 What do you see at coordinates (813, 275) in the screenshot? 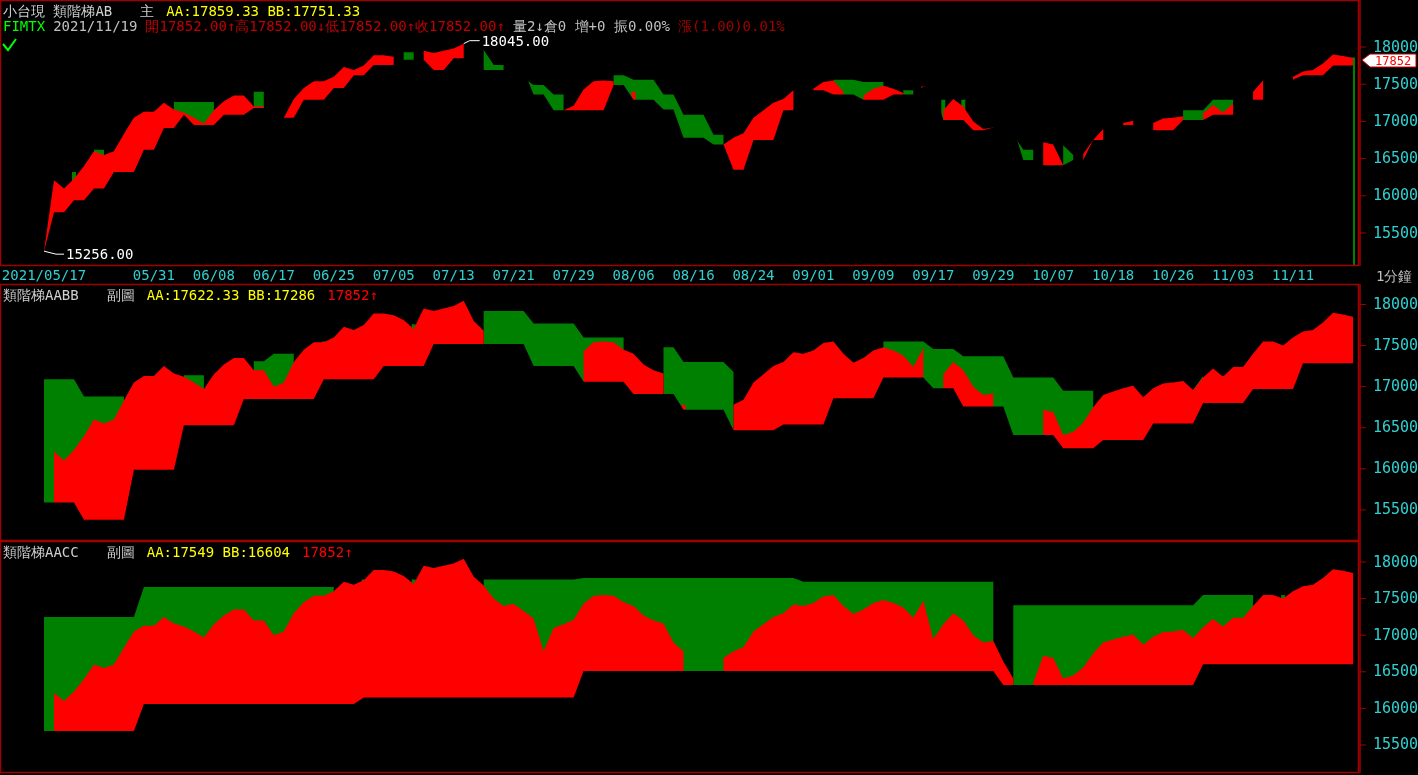
I see `x-tick-label: 09/01` at bounding box center [813, 275].